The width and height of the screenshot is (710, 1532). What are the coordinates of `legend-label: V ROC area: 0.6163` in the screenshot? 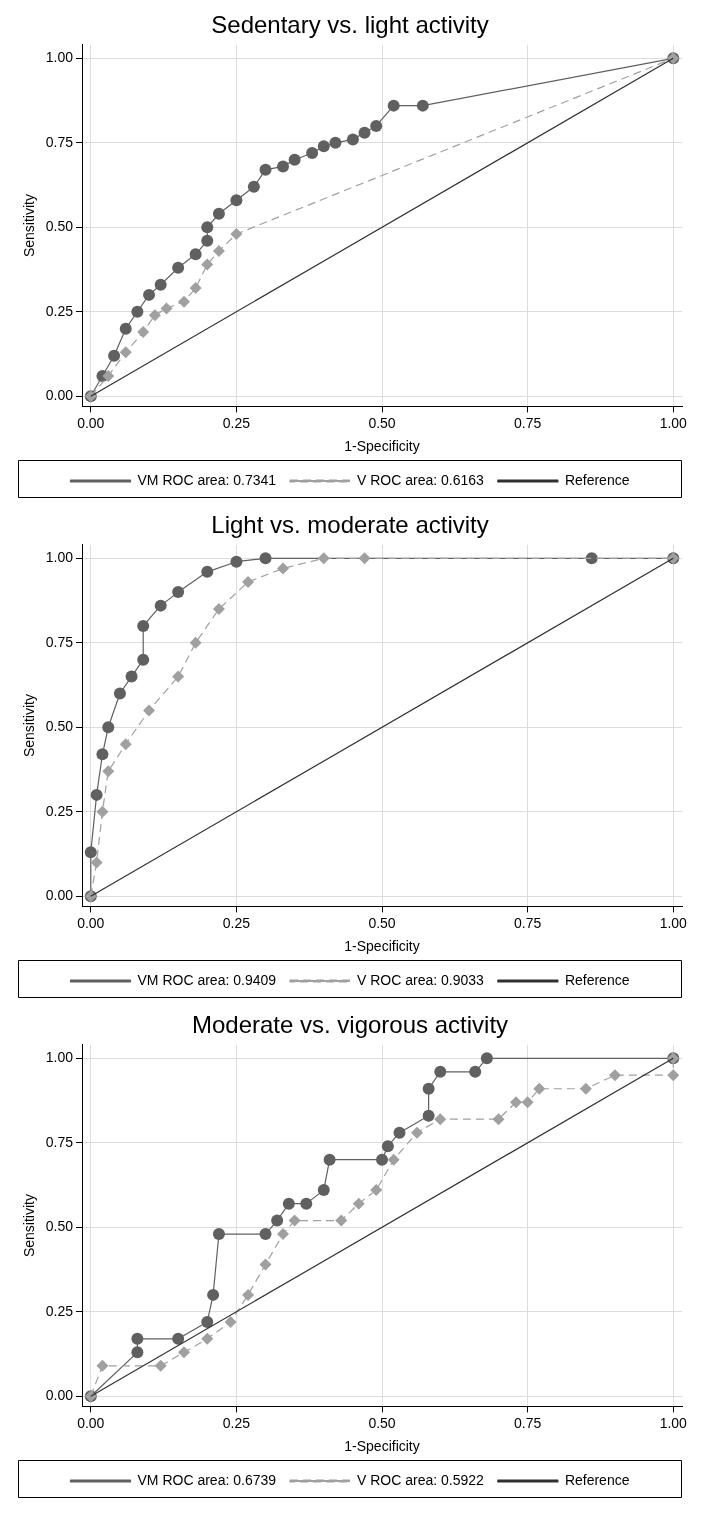 It's located at (421, 479).